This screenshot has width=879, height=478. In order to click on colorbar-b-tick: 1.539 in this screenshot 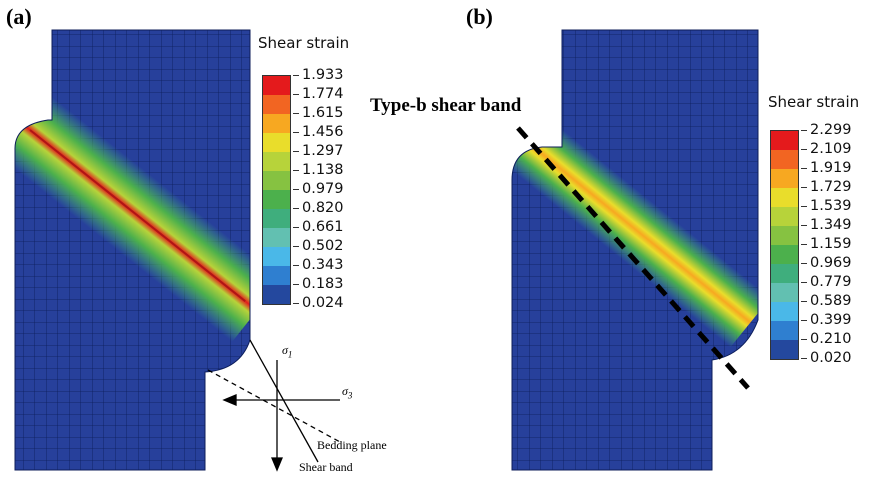, I will do `click(826, 206)`.